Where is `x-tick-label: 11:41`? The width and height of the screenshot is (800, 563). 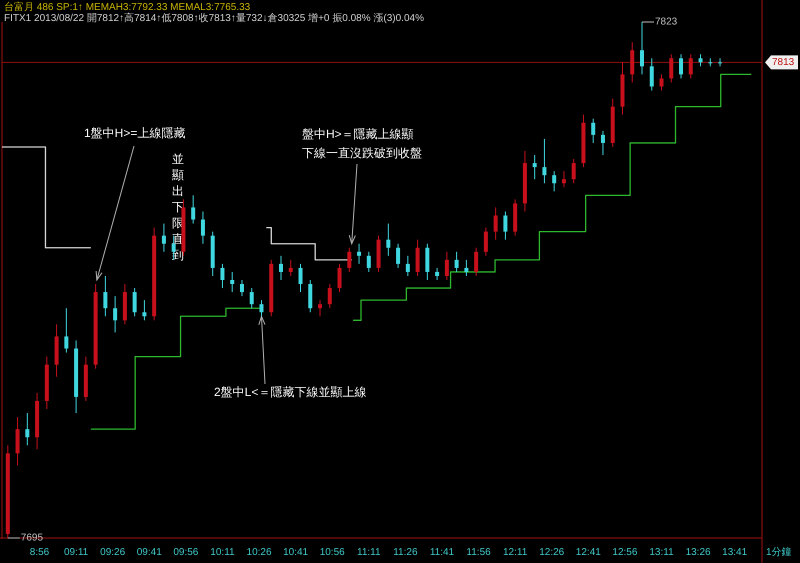
x-tick-label: 11:41 is located at coordinates (442, 552).